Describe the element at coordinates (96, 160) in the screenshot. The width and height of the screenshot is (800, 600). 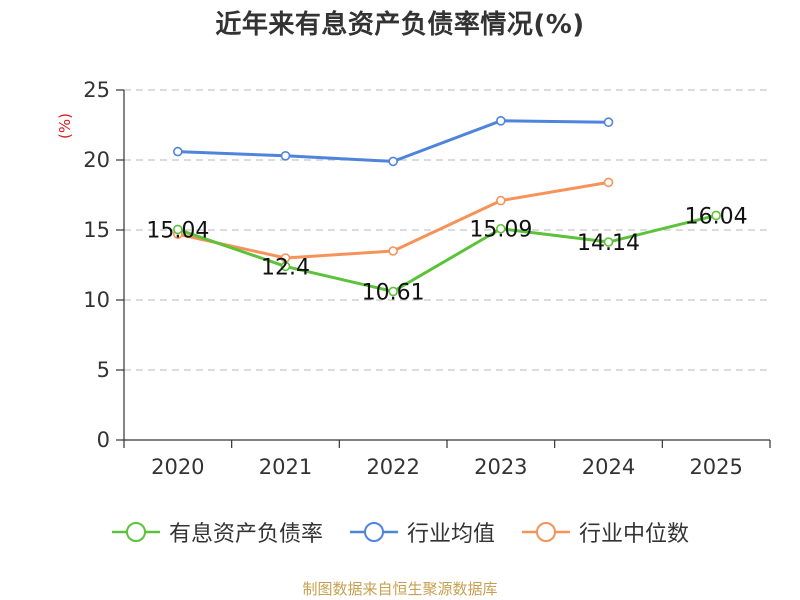
I see `y-tick-label: 20` at that location.